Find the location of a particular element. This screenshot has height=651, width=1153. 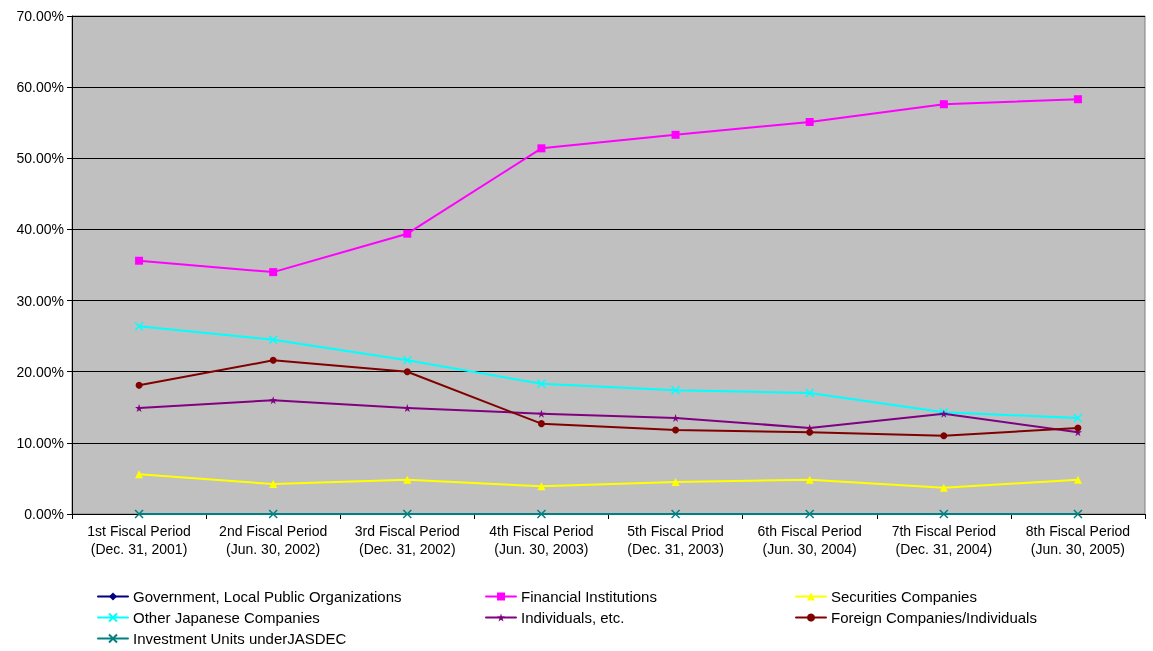

x-tick-label: 3rd Fiscal Period (Dec. 31, 2002) is located at coordinates (407, 540).